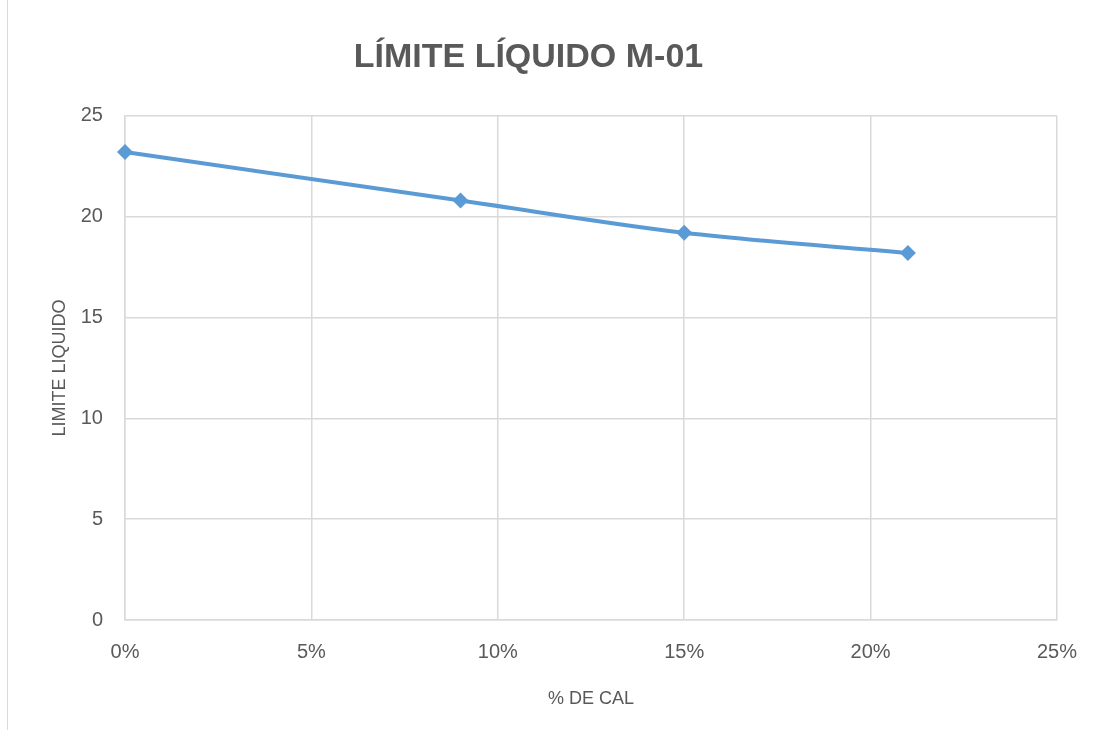 This screenshot has width=1097, height=730. What do you see at coordinates (91, 114) in the screenshot?
I see `y-tick-label: 25` at bounding box center [91, 114].